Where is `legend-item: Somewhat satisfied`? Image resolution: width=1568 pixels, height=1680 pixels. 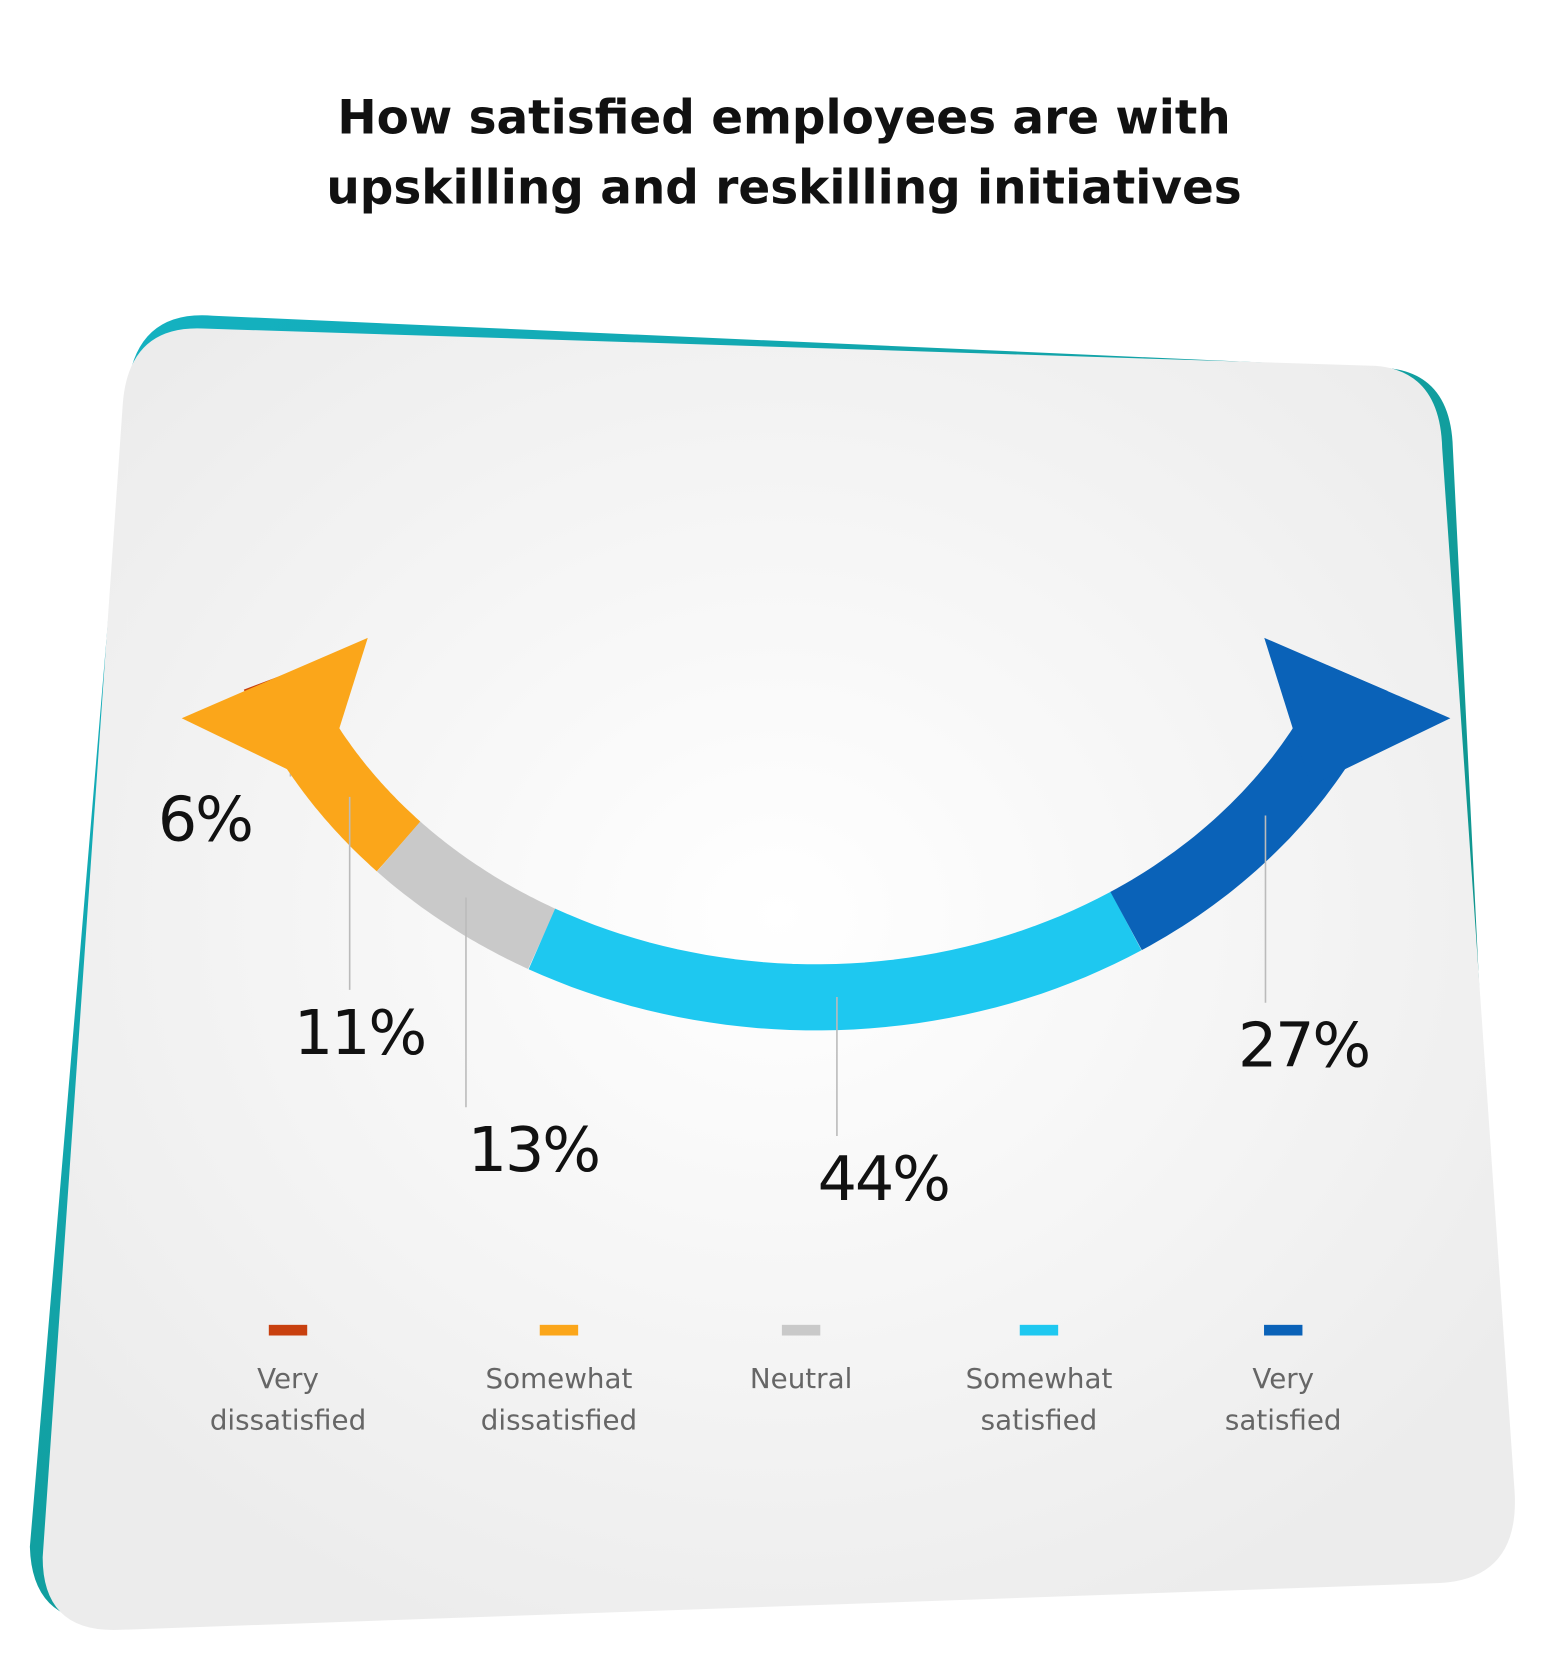 legend-item: Somewhat satisfied is located at coordinates (1038, 1383).